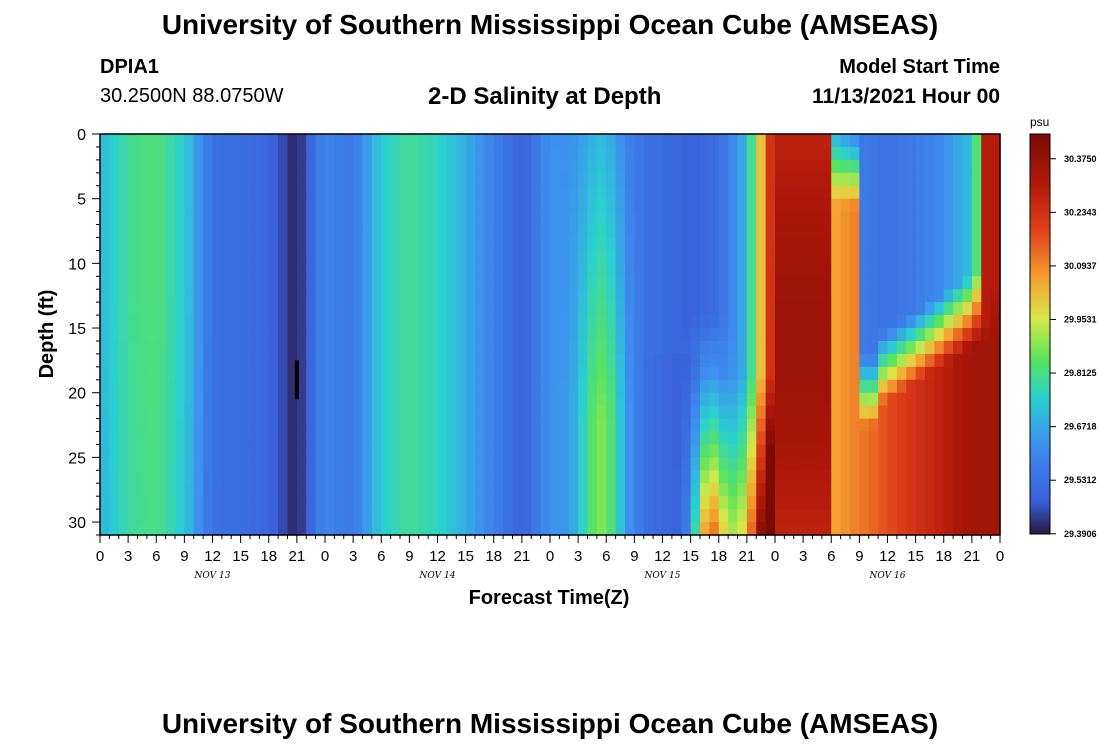 Image resolution: width=1100 pixels, height=750 pixels. Describe the element at coordinates (77, 264) in the screenshot. I see `y-tick-label: 10` at that location.